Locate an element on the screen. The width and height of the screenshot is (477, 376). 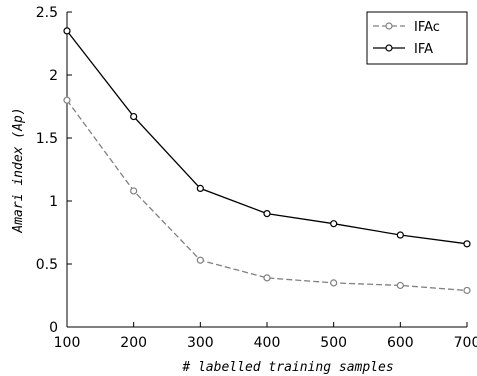
x-tick-label: 400 is located at coordinates (267, 343).